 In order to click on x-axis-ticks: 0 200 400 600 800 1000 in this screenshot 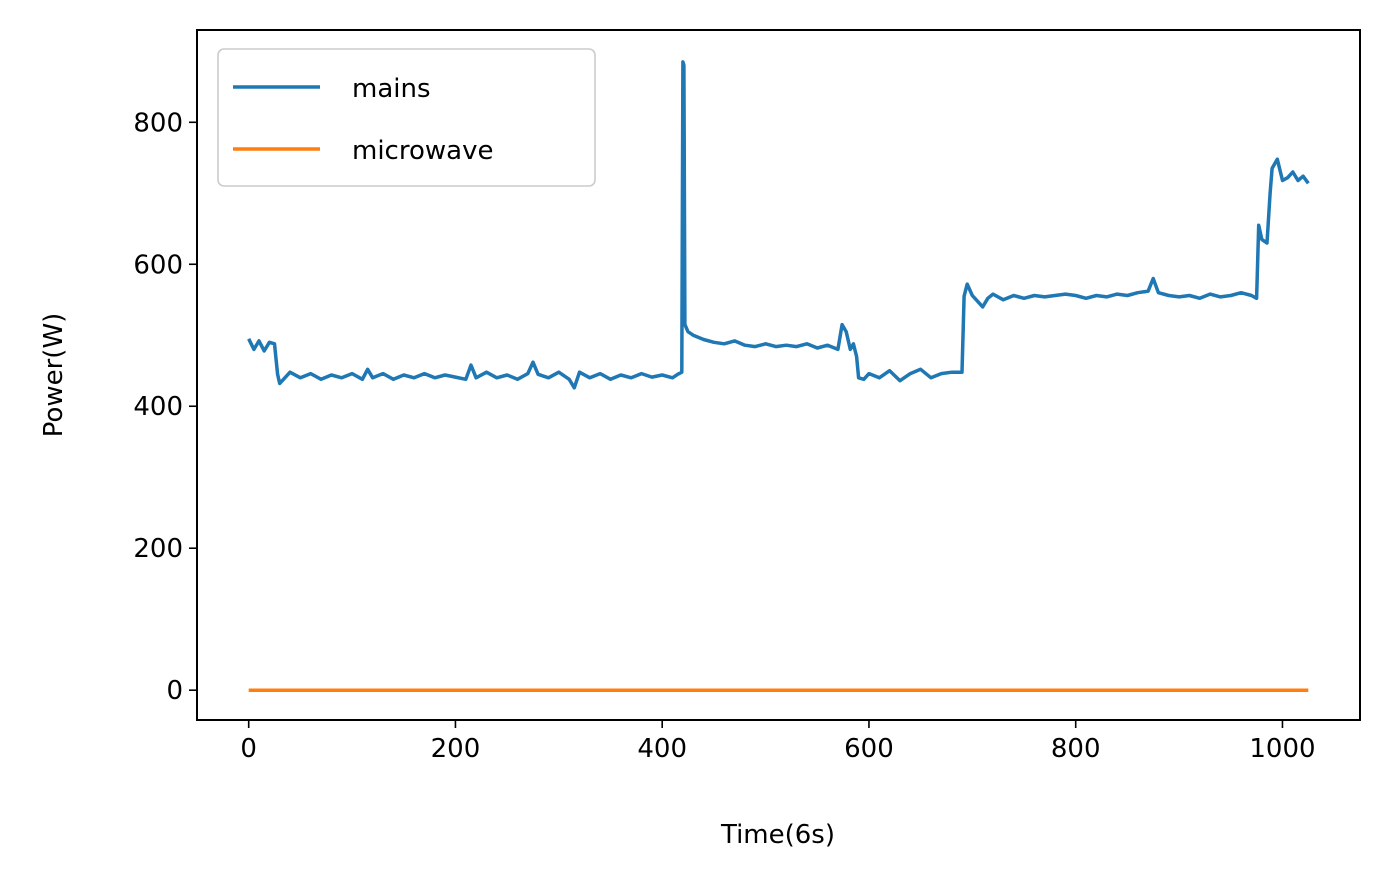, I will do `click(778, 742)`.